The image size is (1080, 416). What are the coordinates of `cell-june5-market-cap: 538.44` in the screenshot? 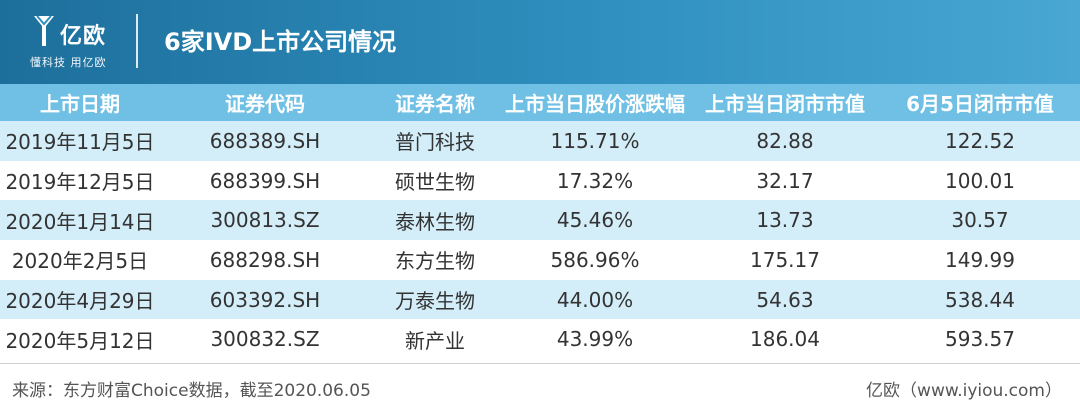 It's located at (980, 299).